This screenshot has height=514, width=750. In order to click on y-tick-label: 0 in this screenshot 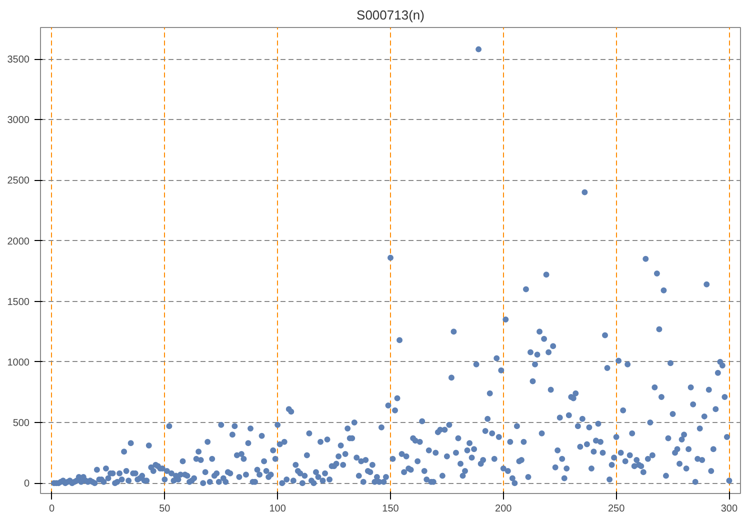, I will do `click(27, 484)`.